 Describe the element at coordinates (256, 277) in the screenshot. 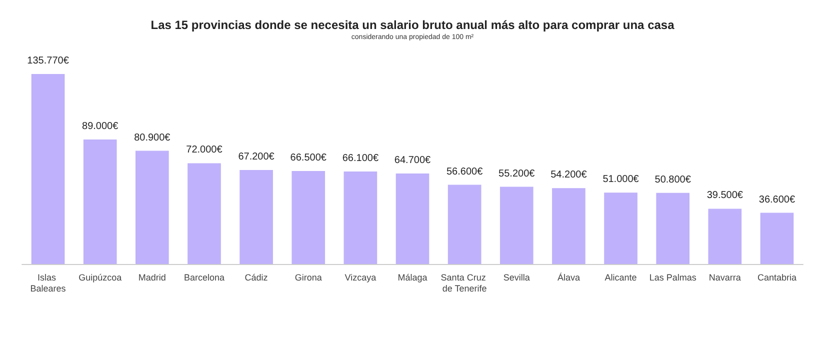

I see `x-tick-label: Cádiz` at that location.